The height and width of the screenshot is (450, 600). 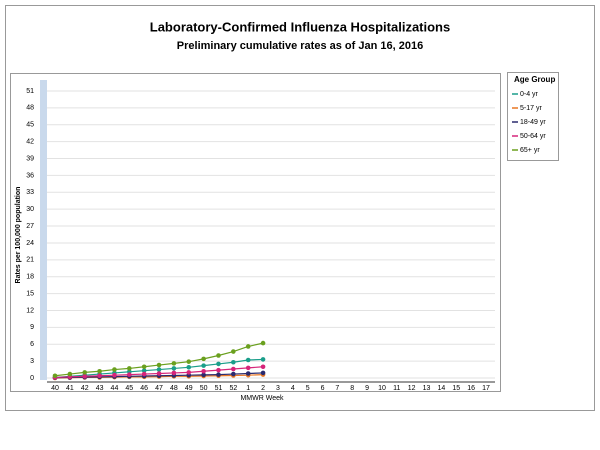 I want to click on y-tick-label: 0, so click(x=32, y=378).